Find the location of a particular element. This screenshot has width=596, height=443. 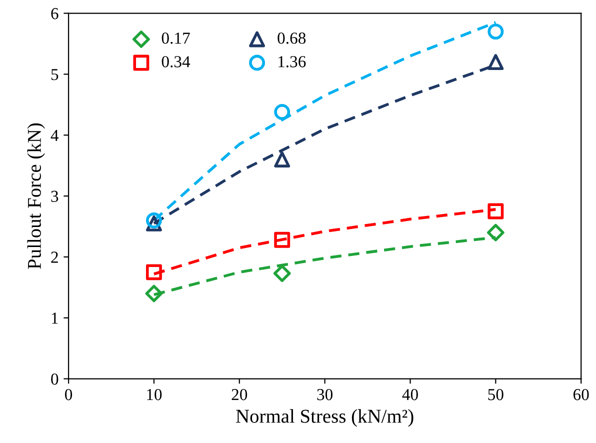

x-axis-title: Normal Stress (kN/m²) is located at coordinates (325, 418).